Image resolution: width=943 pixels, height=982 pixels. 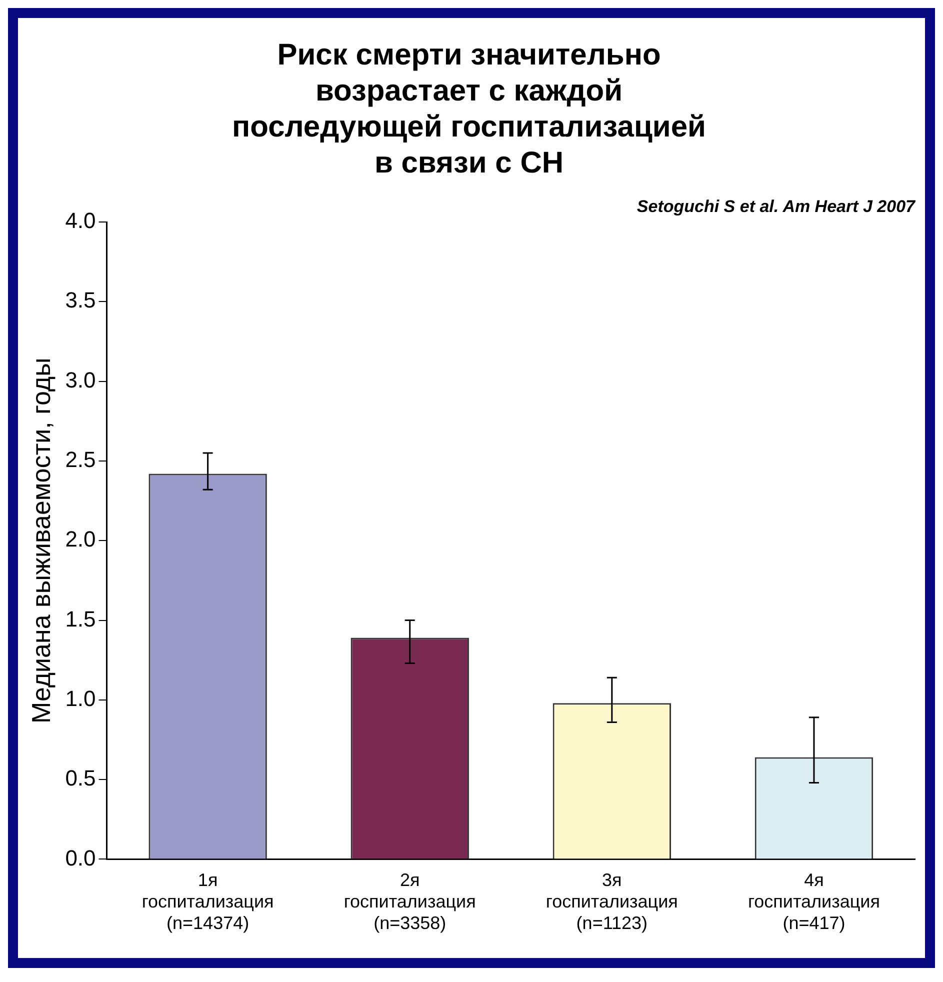 I want to click on x-tick-label: 2я госпитализация (n=3358), so click(x=410, y=902).